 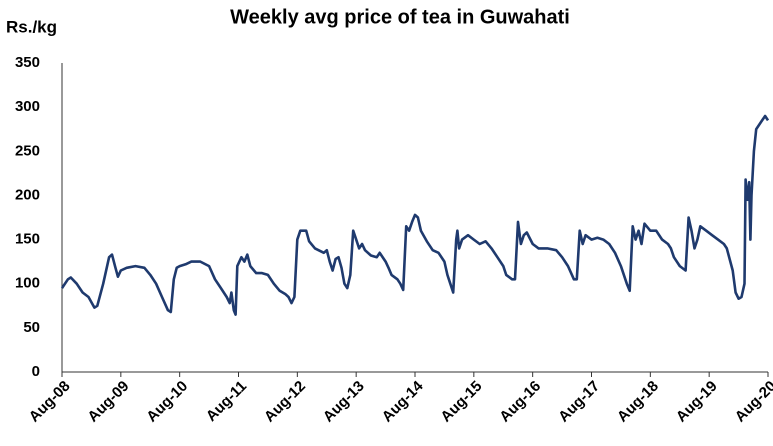 What do you see at coordinates (461, 402) in the screenshot?
I see `x-tick-label: Aug-15` at bounding box center [461, 402].